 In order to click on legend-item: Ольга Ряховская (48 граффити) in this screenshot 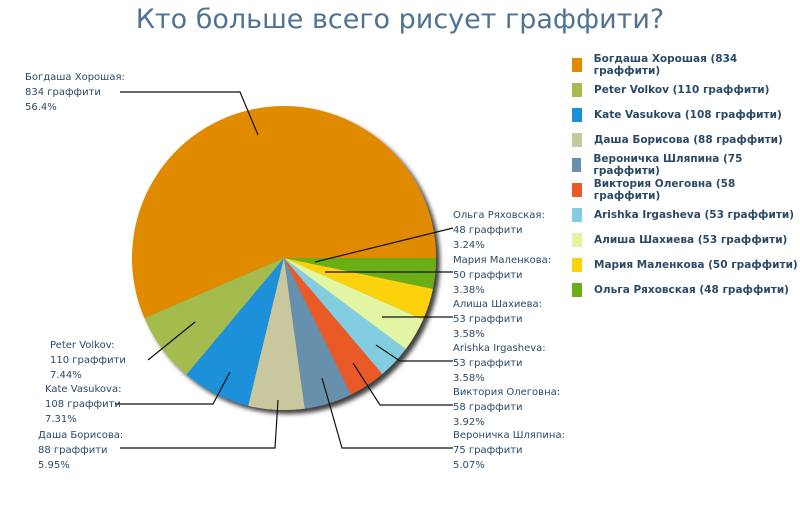, I will do `click(686, 289)`.